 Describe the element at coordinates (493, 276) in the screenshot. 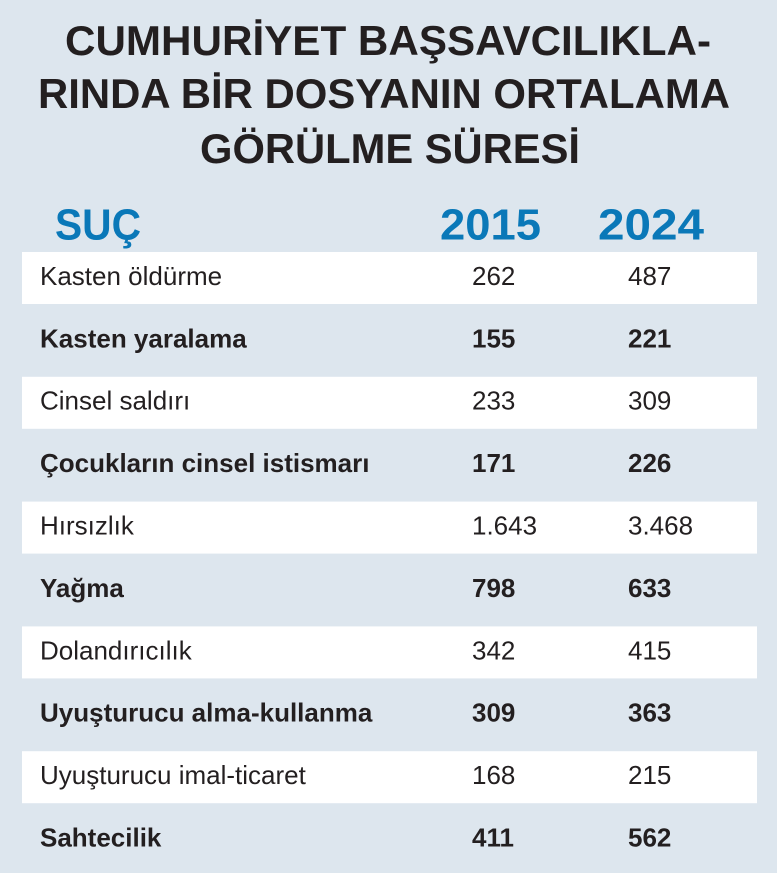

I see `row-value: 262` at that location.